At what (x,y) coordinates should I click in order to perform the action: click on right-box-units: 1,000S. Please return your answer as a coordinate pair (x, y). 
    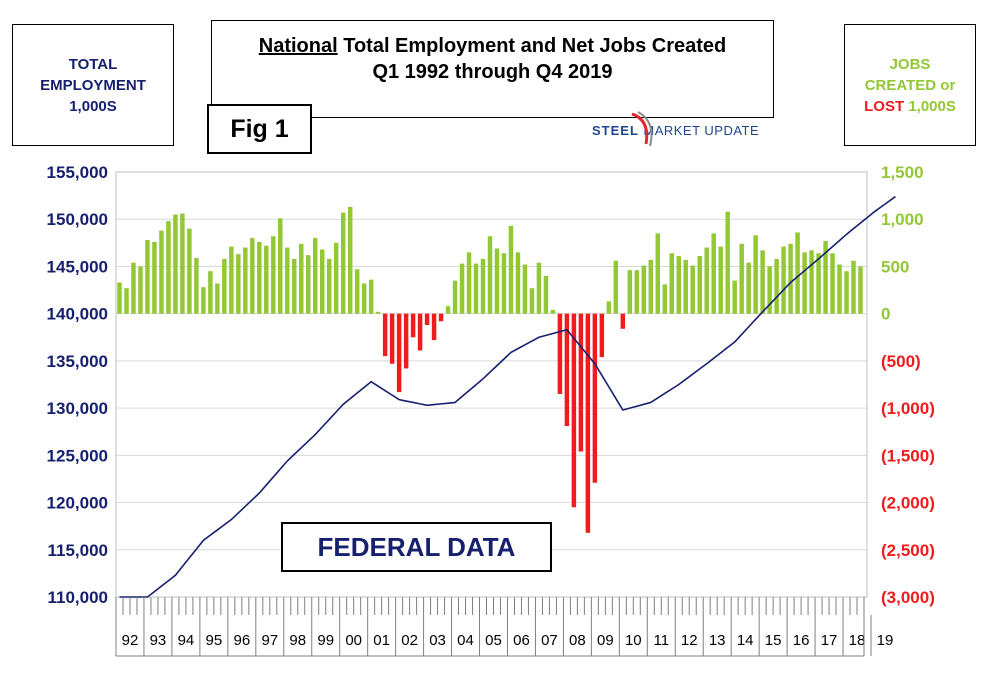
    Looking at the image, I should click on (932, 106).